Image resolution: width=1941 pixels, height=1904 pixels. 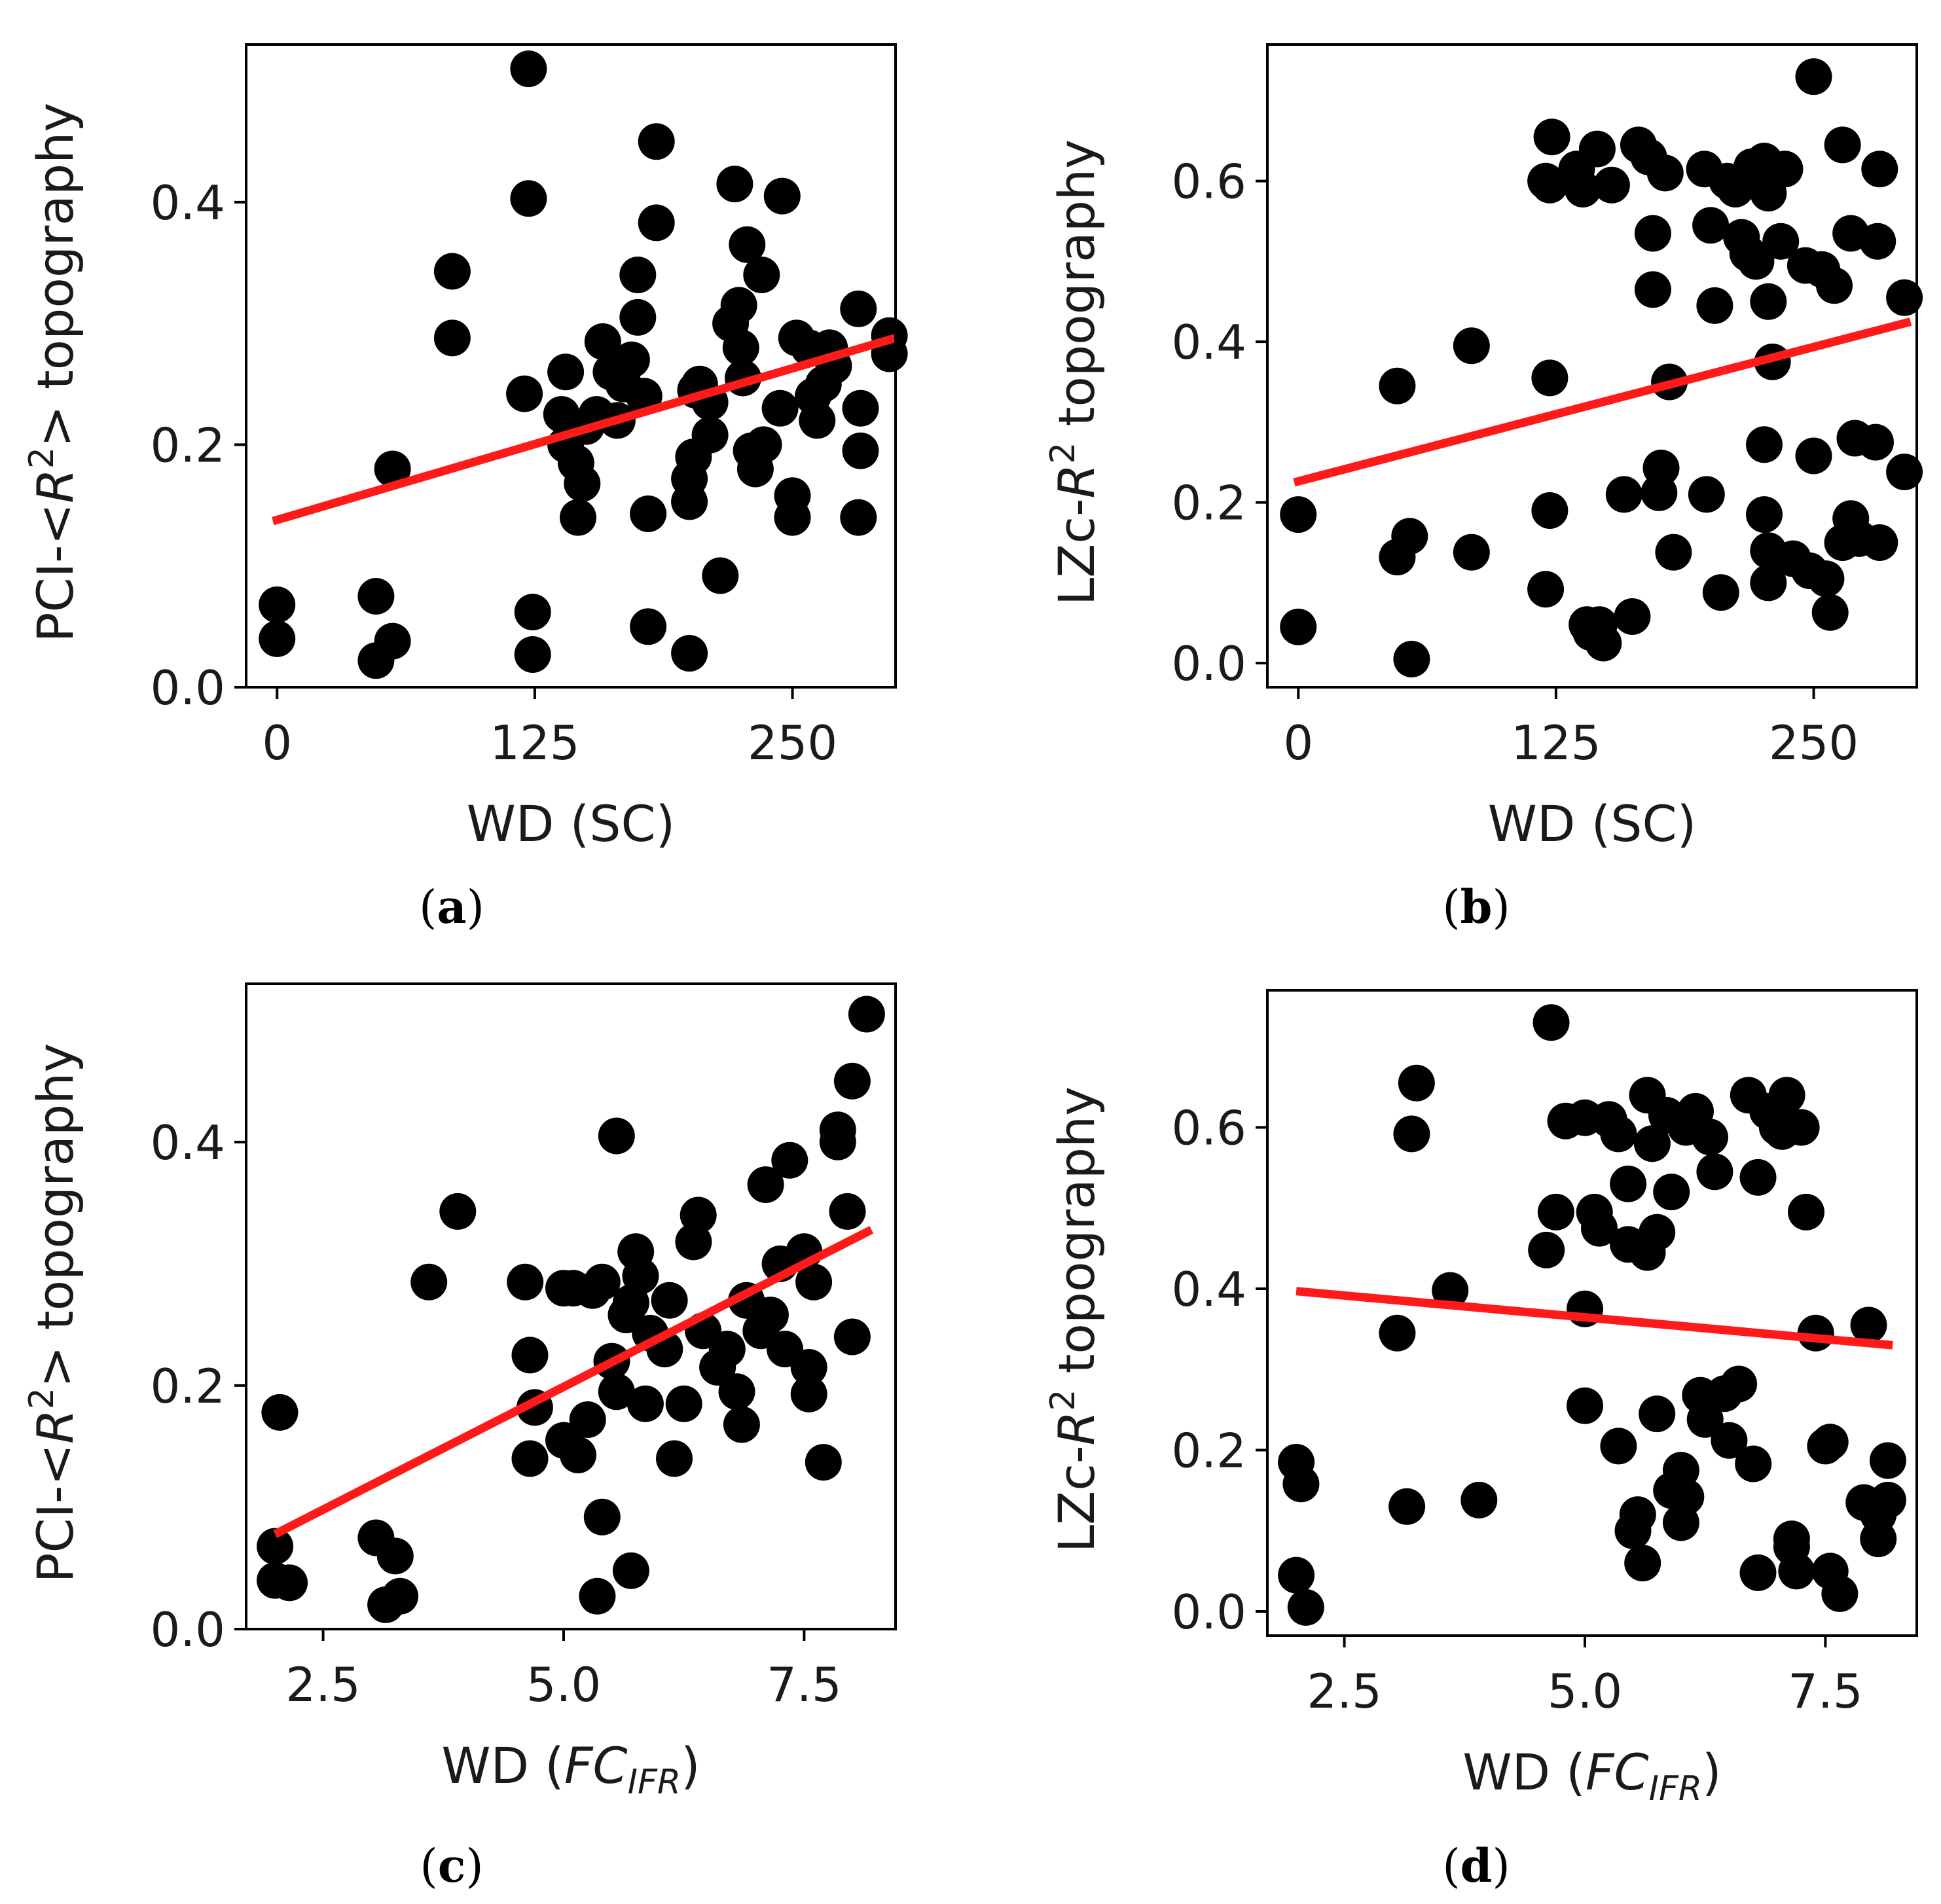 I want to click on x-tick-label: 250, so click(x=1814, y=742).